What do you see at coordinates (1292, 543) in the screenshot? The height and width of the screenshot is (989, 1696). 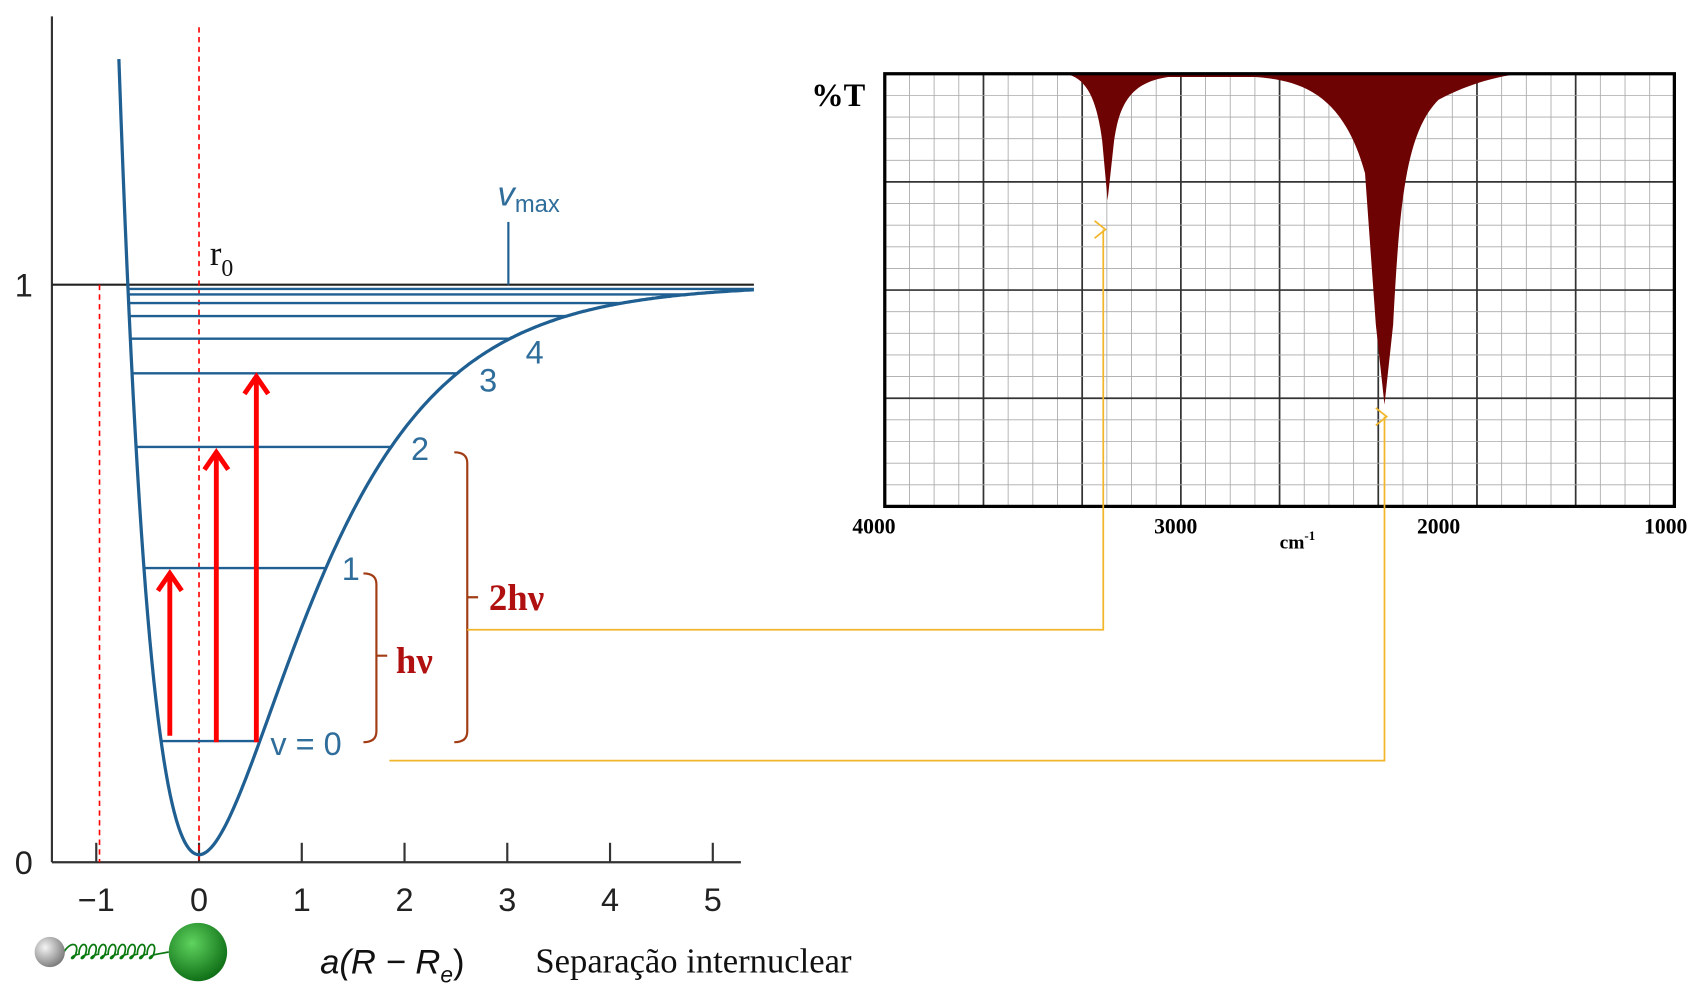 I see `unit-base: cm` at bounding box center [1292, 543].